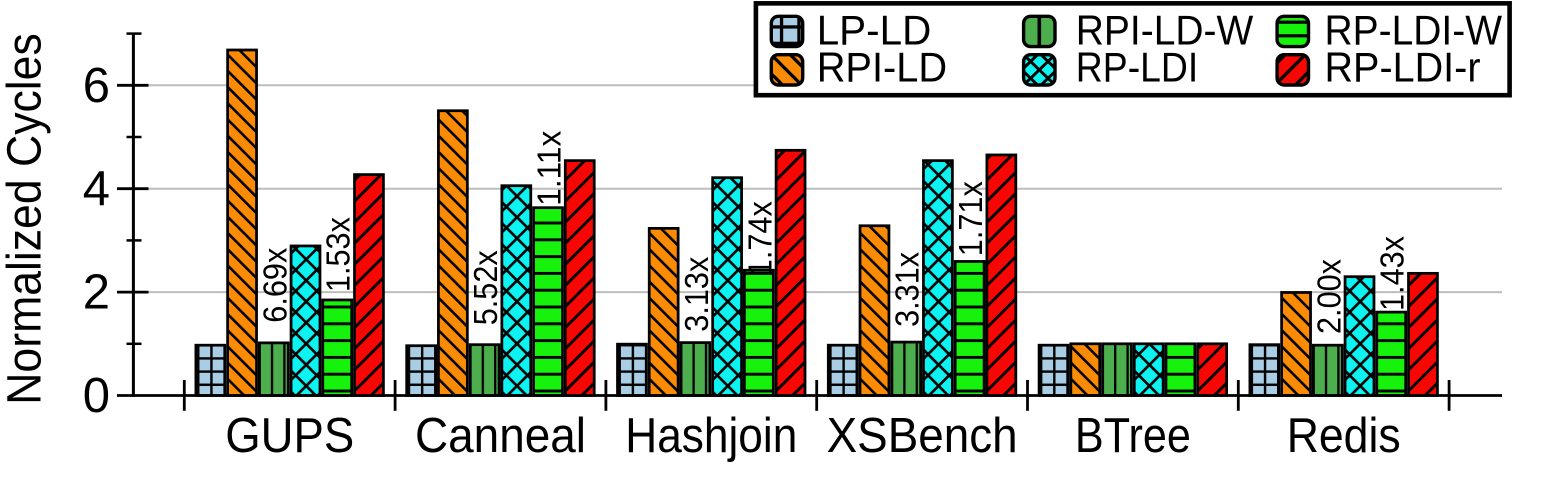 The height and width of the screenshot is (480, 1560). I want to click on svg-text: RP-LDI-r, so click(1403, 66).